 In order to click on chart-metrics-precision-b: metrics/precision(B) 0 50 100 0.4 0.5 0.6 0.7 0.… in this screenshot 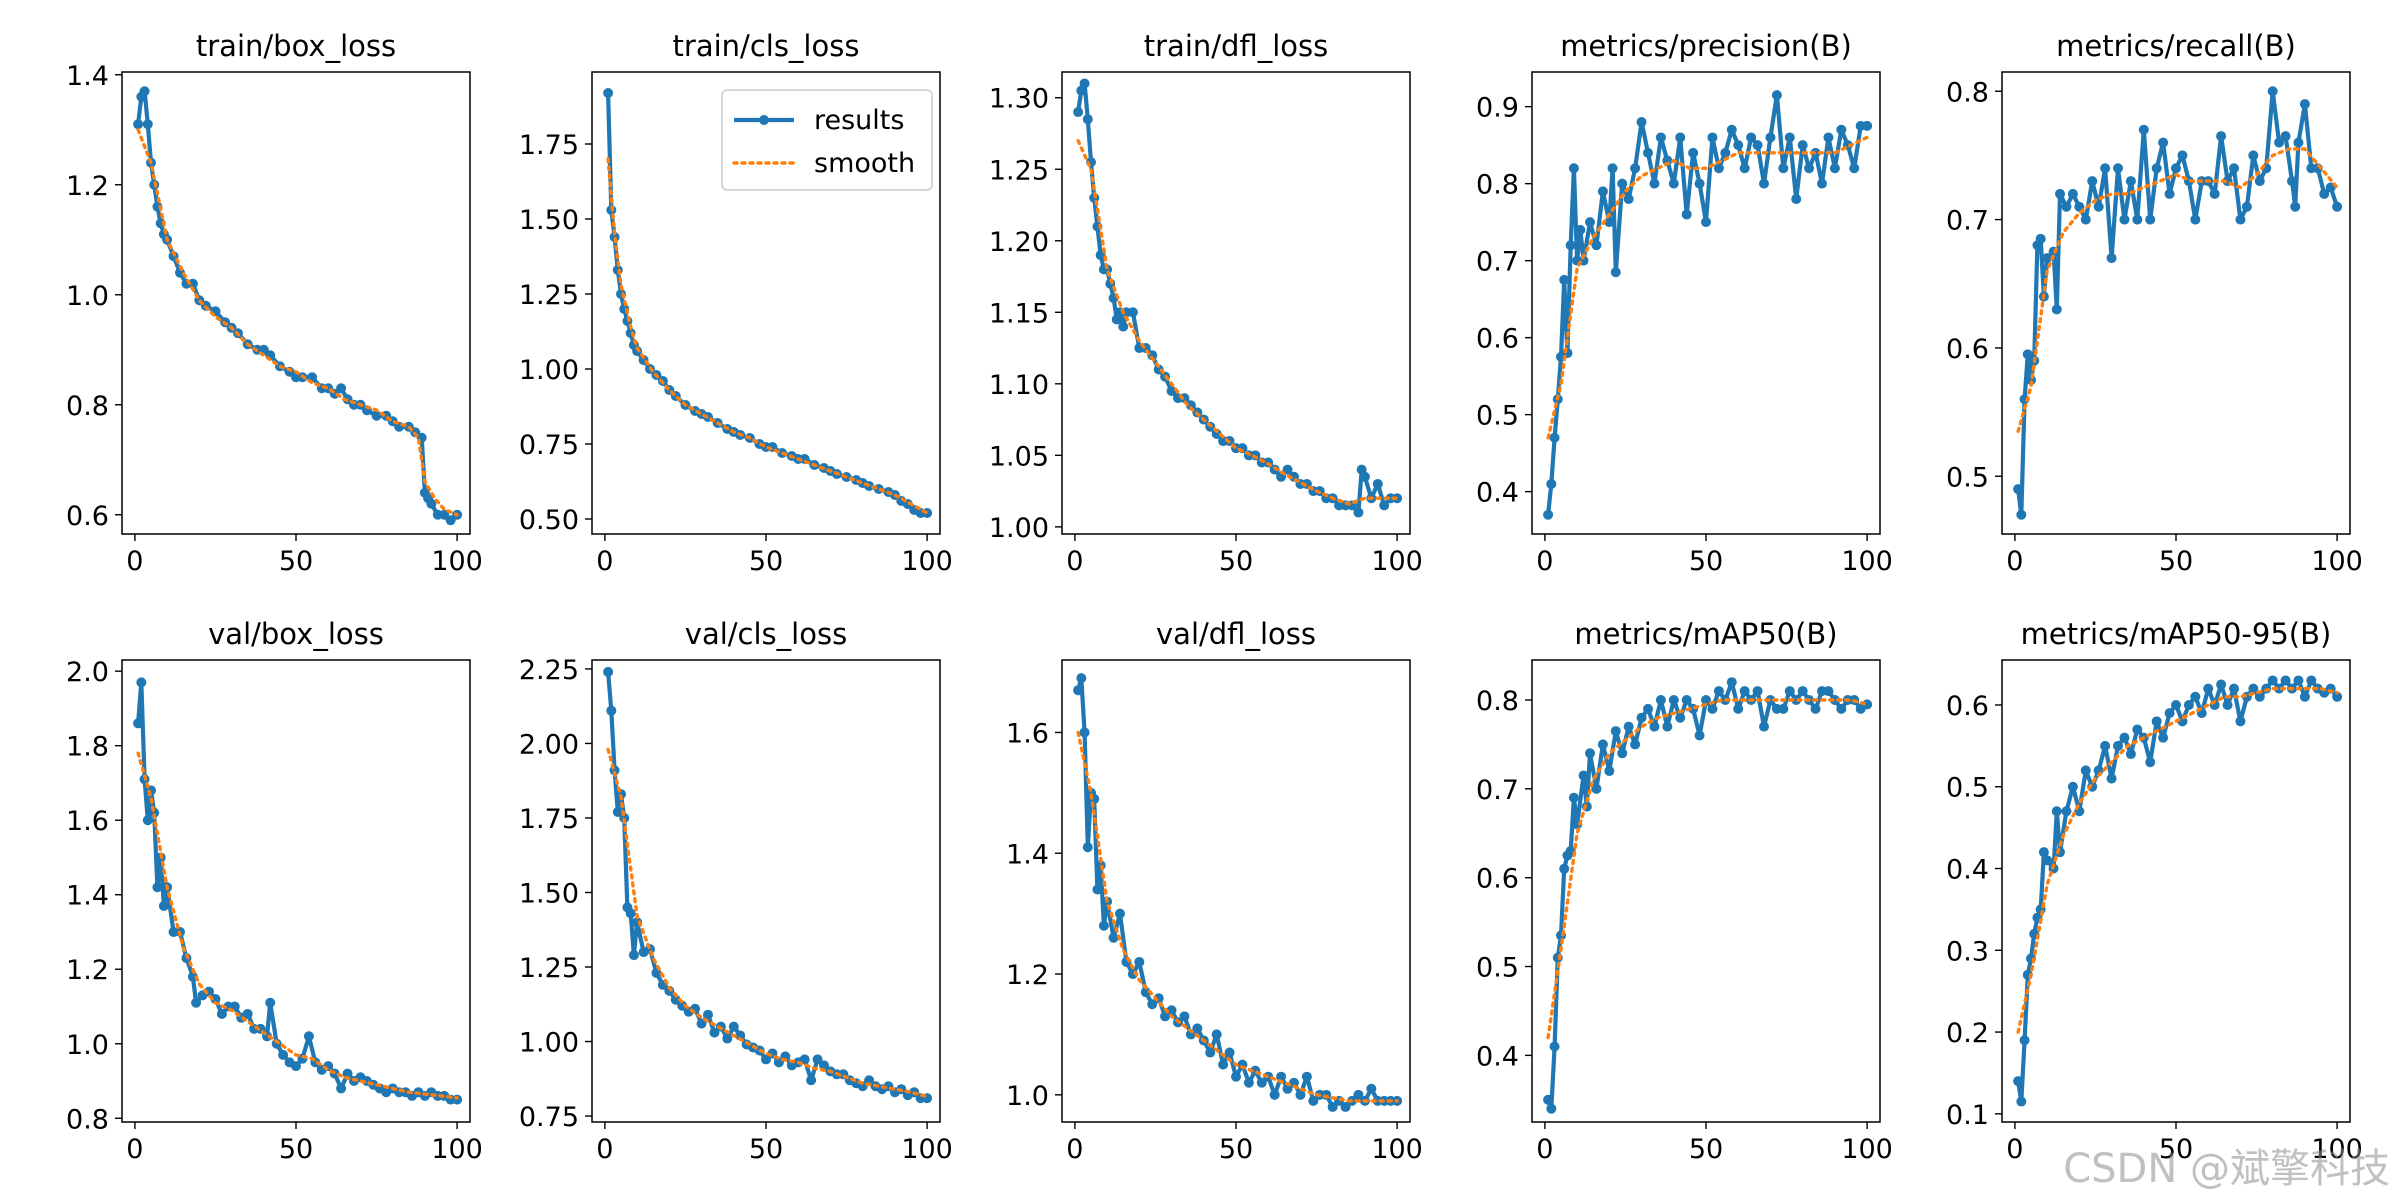, I will do `click(1684, 303)`.